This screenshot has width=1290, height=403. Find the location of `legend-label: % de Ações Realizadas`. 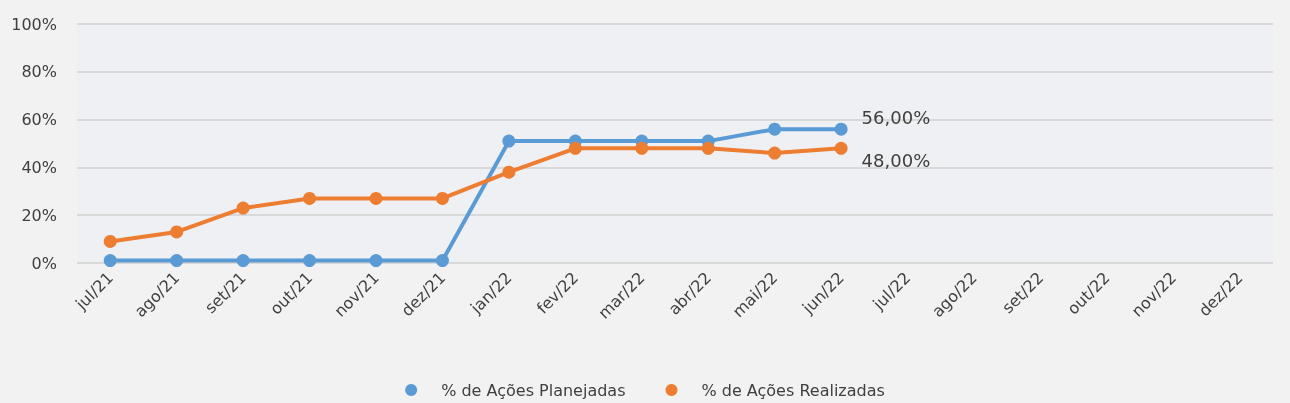

legend-label: % de Ações Realizadas is located at coordinates (793, 390).